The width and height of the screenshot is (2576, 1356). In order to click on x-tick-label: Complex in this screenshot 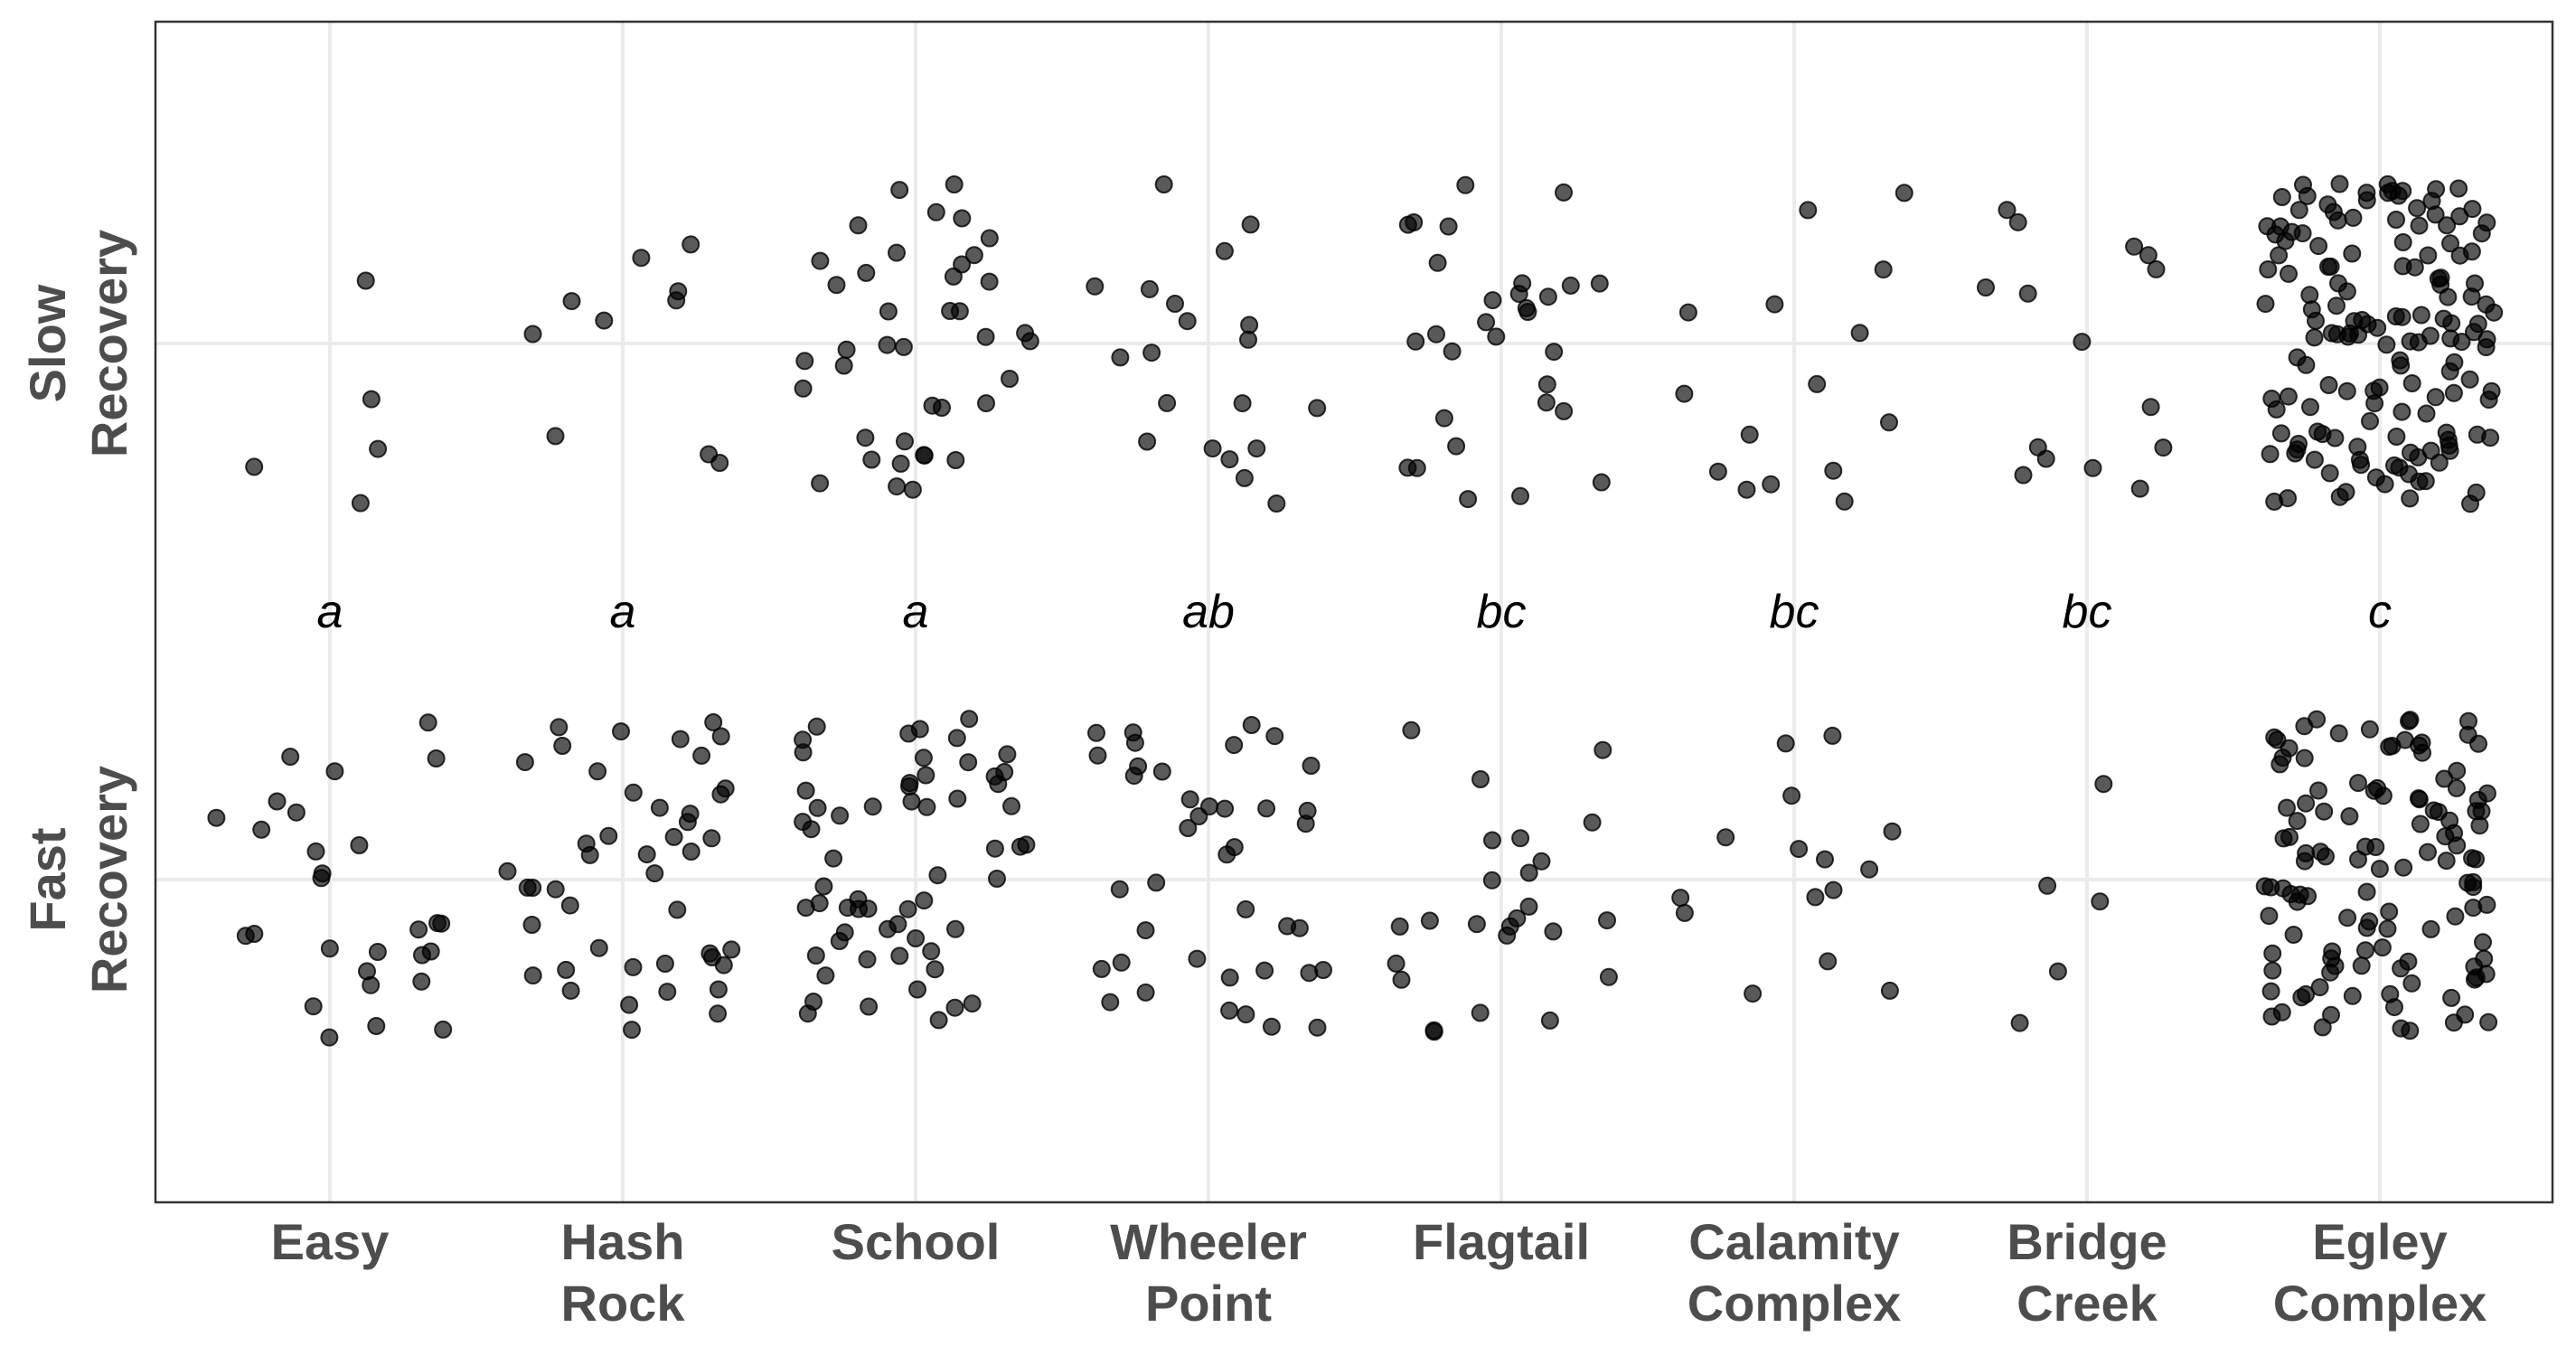, I will do `click(1795, 1303)`.